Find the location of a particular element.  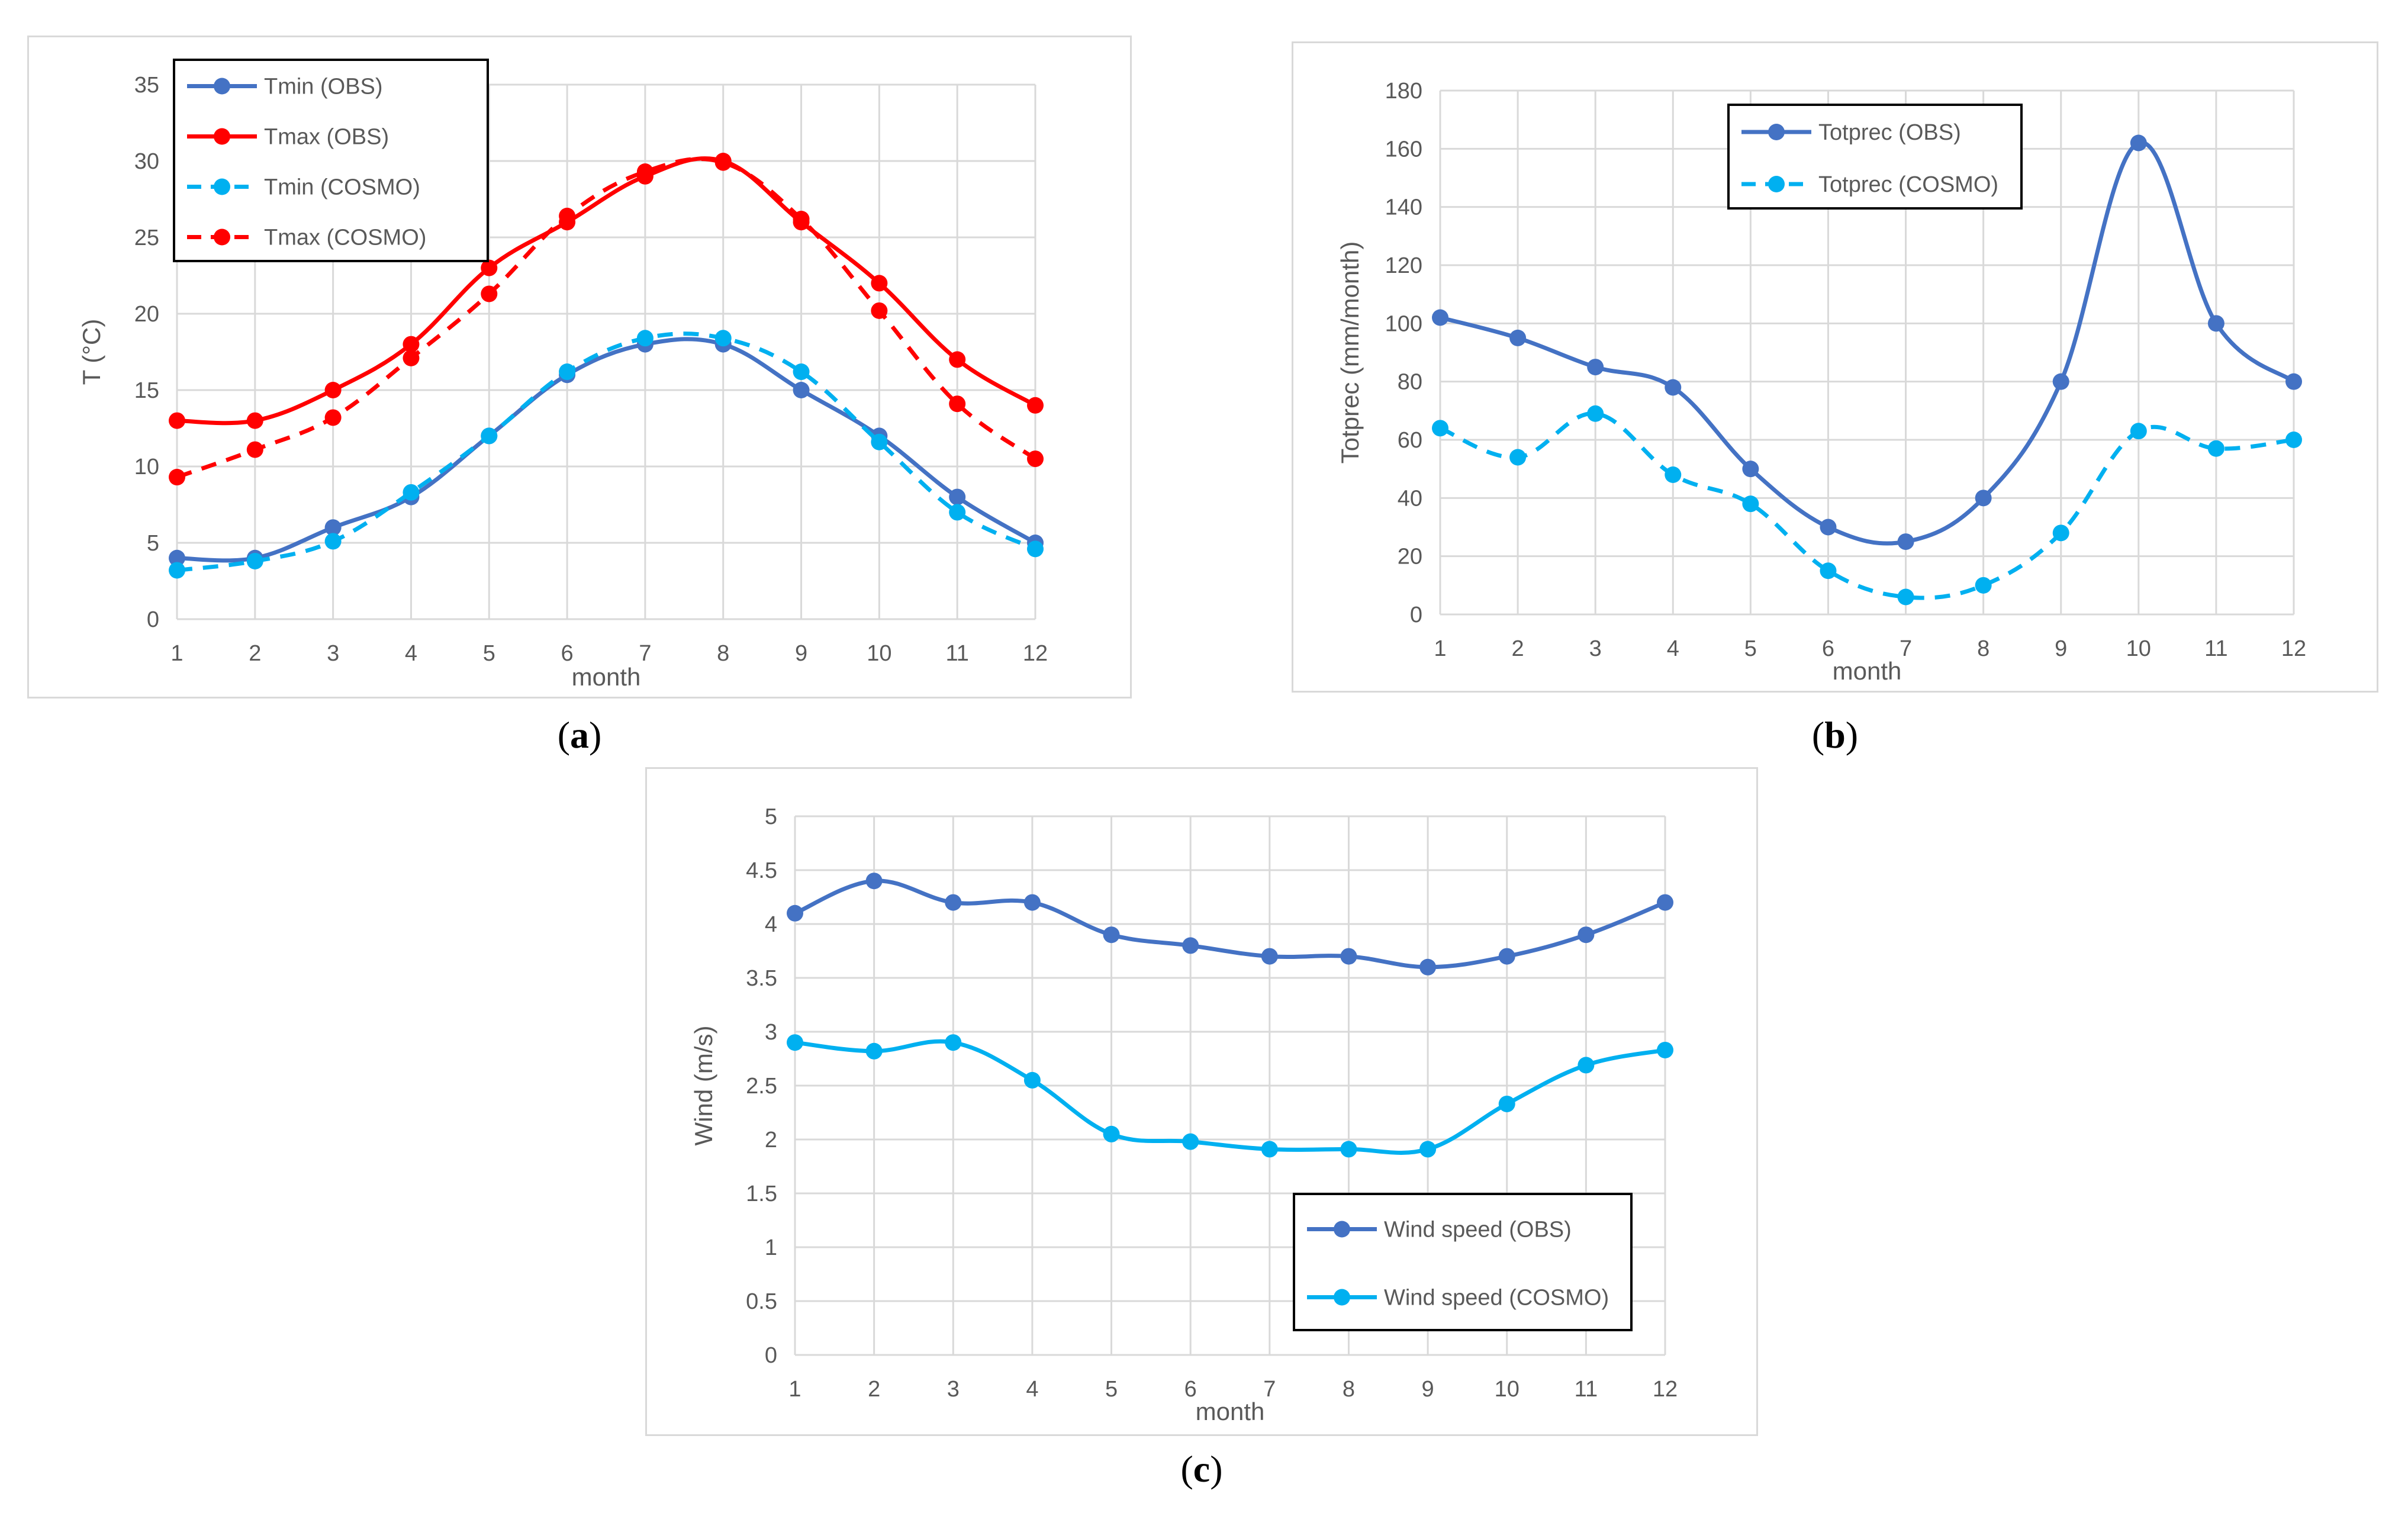

x-tick-label: 1 is located at coordinates (794, 1389).